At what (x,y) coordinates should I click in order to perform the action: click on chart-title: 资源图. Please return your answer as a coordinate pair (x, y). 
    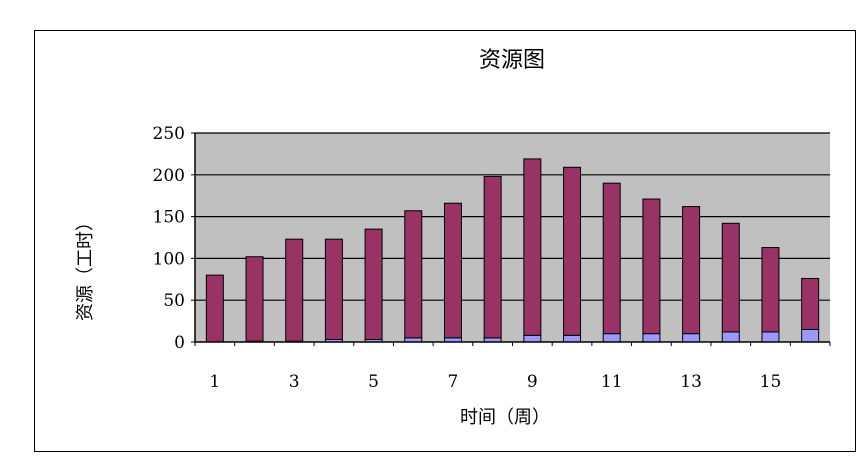
    Looking at the image, I should click on (512, 60).